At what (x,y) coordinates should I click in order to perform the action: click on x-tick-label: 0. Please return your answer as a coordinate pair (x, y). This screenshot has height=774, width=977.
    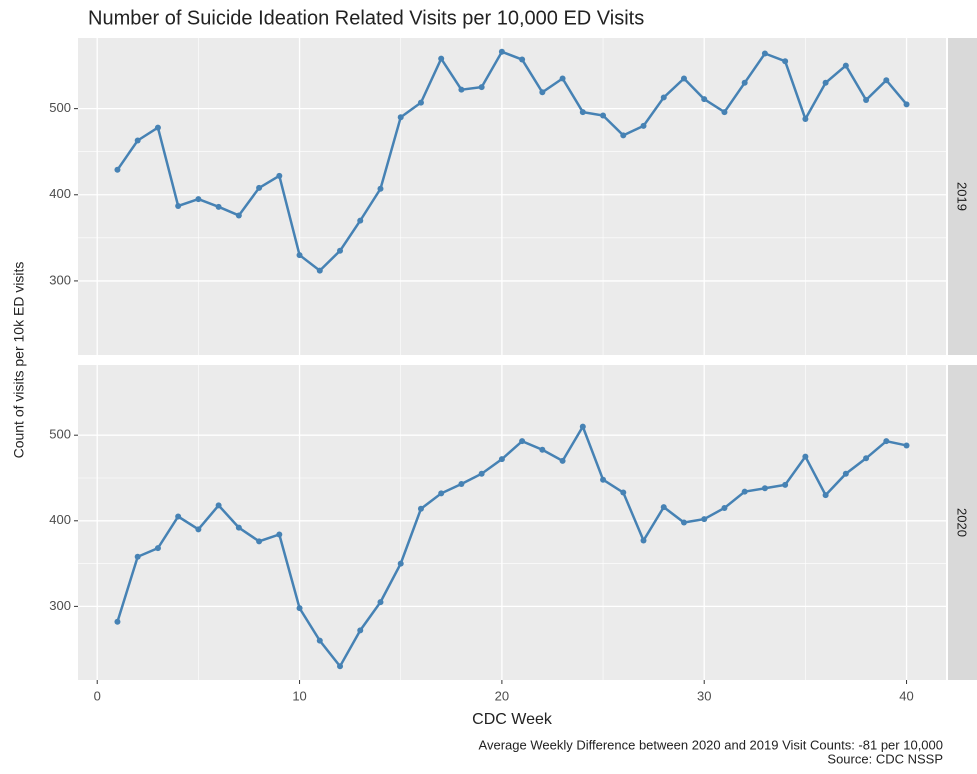
    Looking at the image, I should click on (97, 695).